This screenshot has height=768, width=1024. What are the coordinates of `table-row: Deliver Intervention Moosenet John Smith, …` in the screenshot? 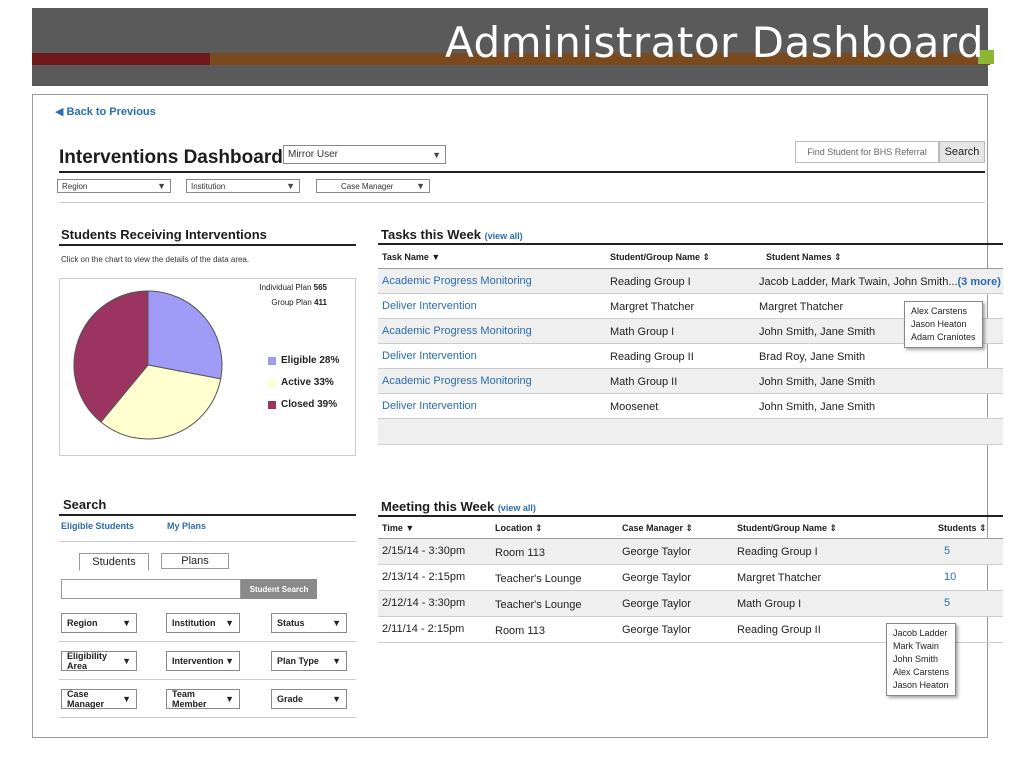 It's located at (690, 406).